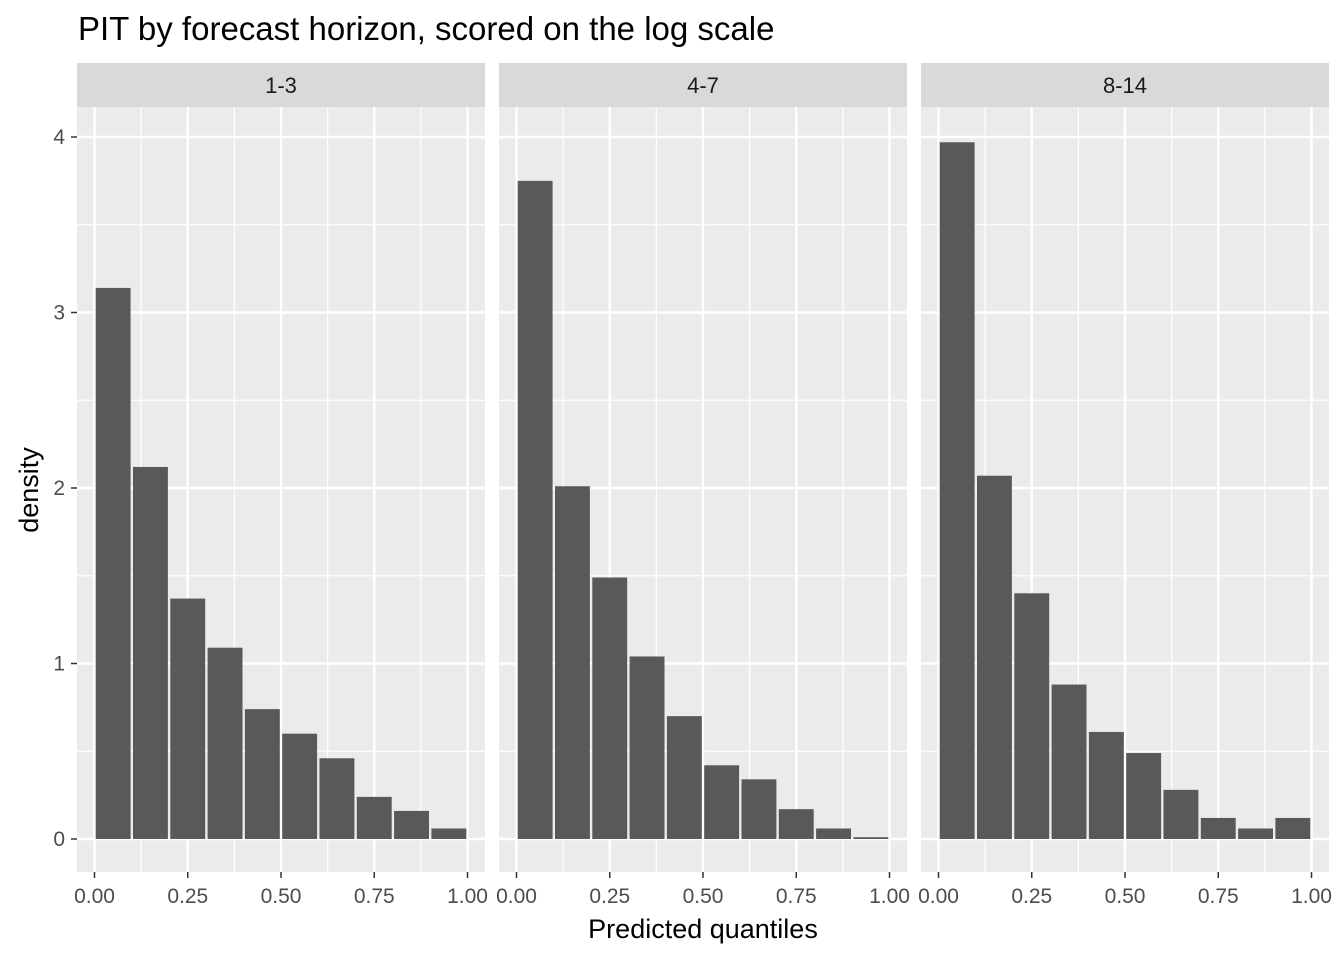 The height and width of the screenshot is (965, 1344). Describe the element at coordinates (29, 490) in the screenshot. I see `y-axis-title: density` at that location.